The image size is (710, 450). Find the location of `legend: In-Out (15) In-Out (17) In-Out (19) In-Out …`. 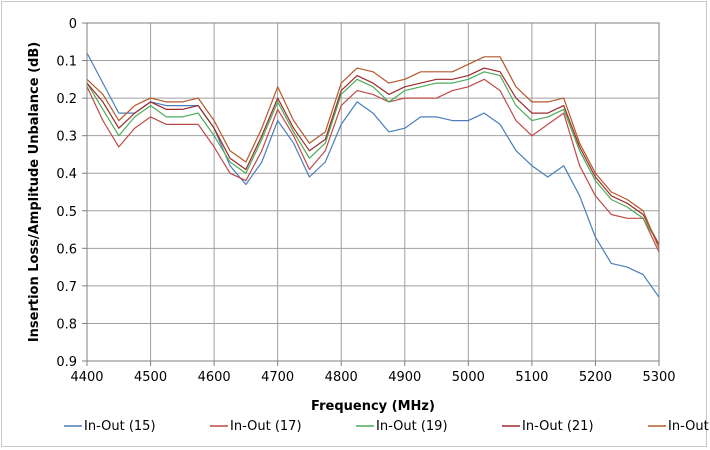

legend: In-Out (15) In-Out (17) In-Out (19) In-Out … is located at coordinates (387, 426).